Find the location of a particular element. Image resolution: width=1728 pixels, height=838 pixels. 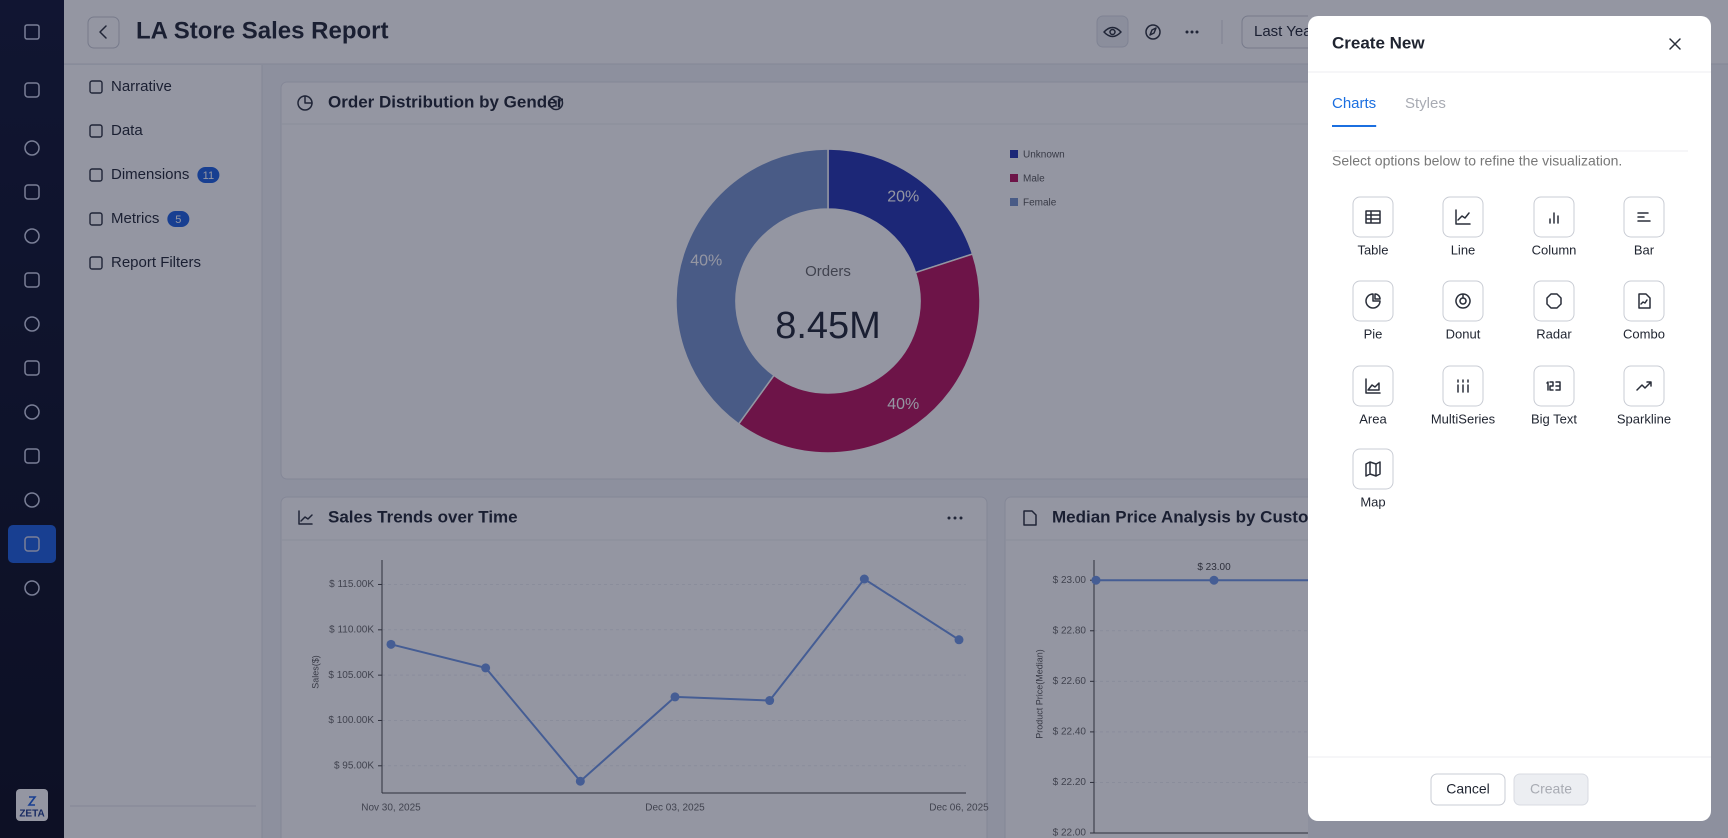

report-nav is located at coordinates (163, 451).